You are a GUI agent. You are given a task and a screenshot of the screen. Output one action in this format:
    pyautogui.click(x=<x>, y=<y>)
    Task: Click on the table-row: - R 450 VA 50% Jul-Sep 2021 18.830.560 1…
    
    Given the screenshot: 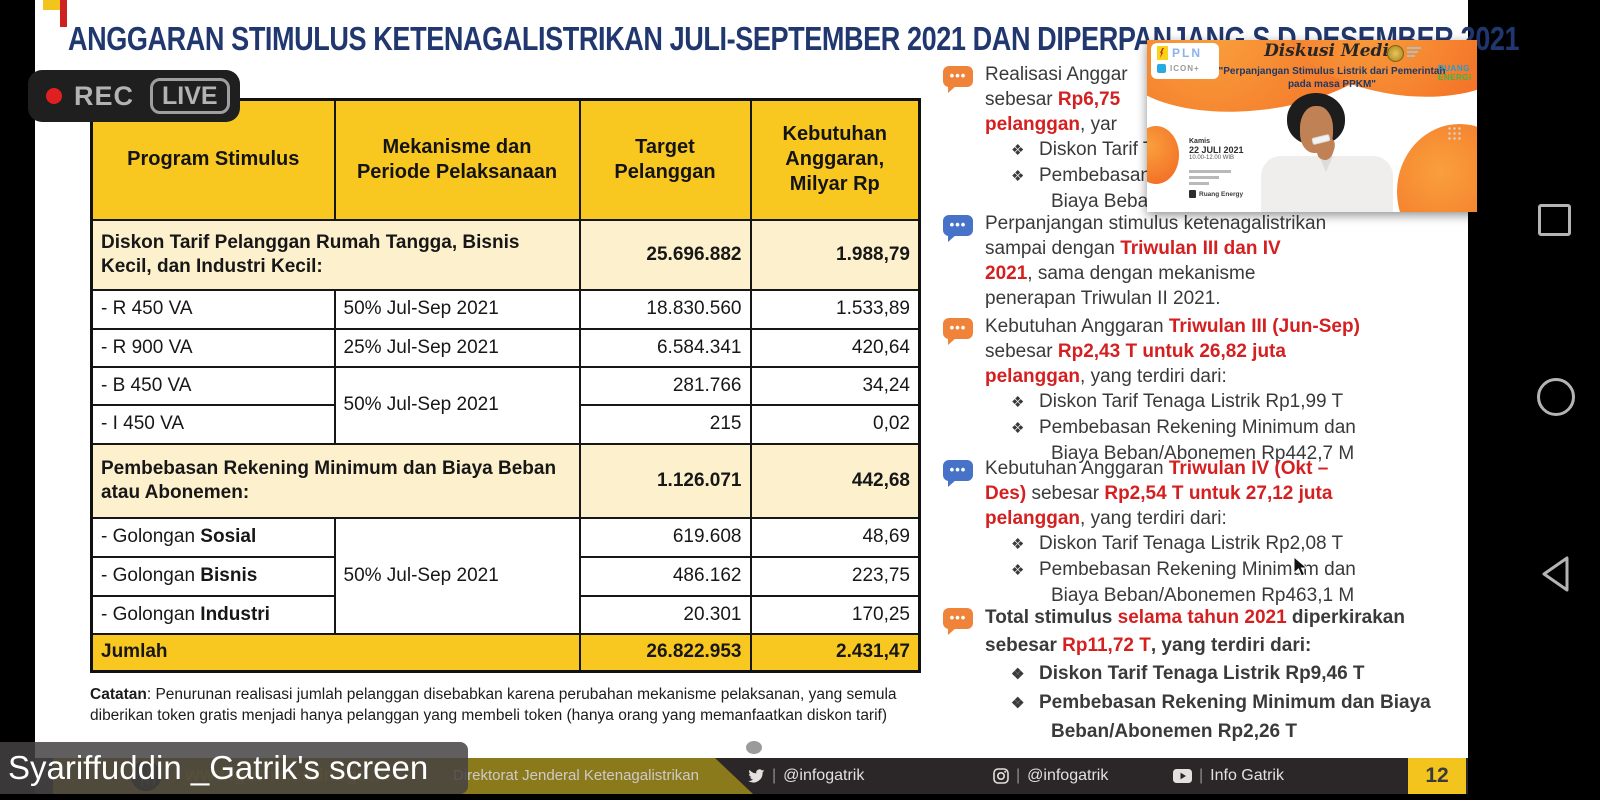 What is the action you would take?
    pyautogui.click(x=505, y=309)
    